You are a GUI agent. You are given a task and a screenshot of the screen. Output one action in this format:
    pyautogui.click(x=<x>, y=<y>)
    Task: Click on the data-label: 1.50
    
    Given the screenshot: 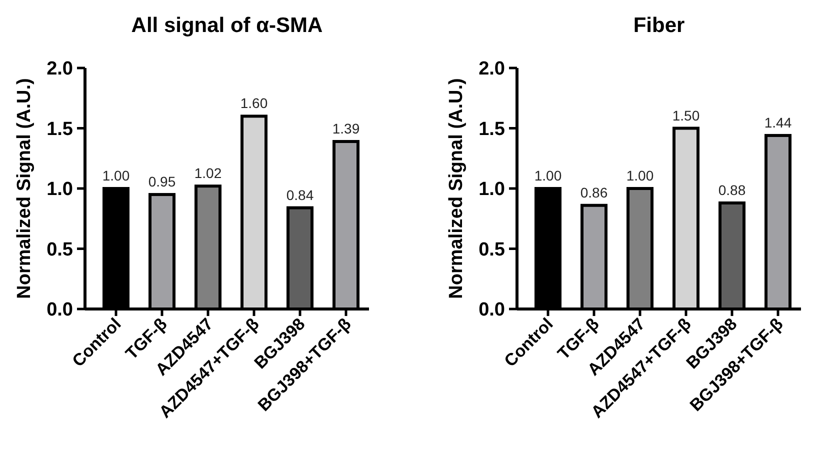 What is the action you would take?
    pyautogui.click(x=686, y=115)
    